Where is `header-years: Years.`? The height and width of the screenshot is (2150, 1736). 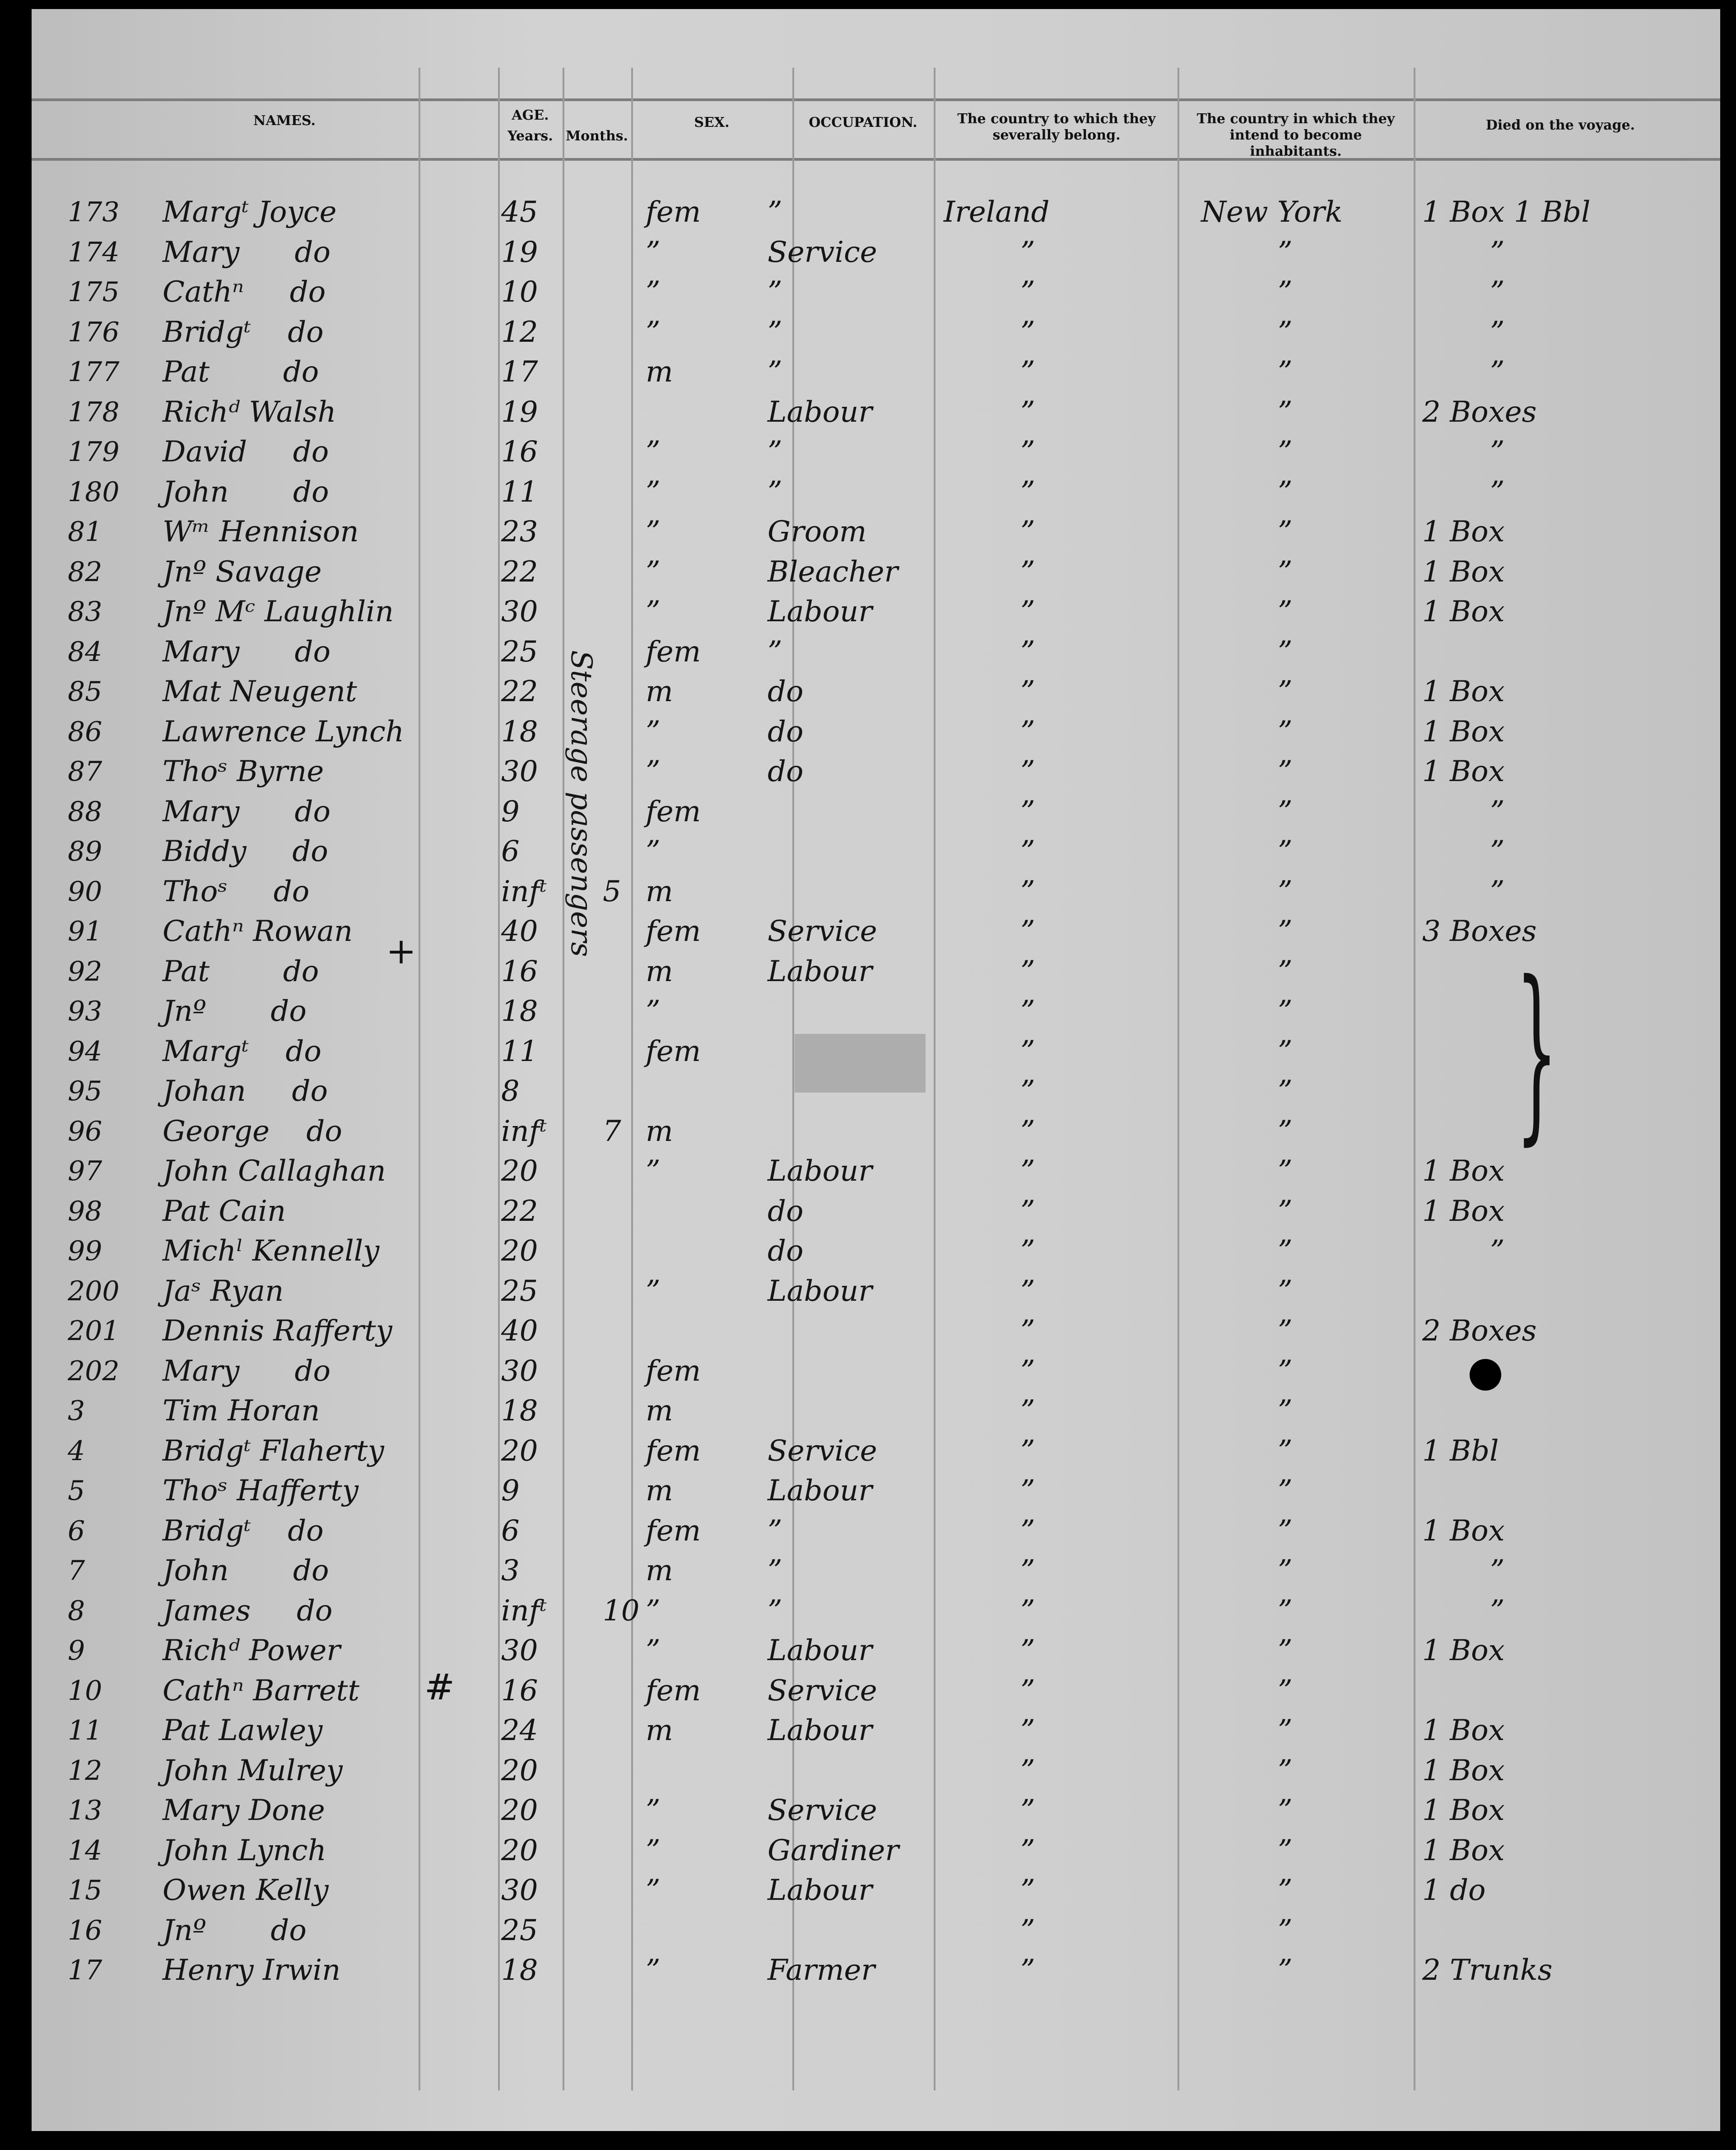
header-years: Years. is located at coordinates (530, 136).